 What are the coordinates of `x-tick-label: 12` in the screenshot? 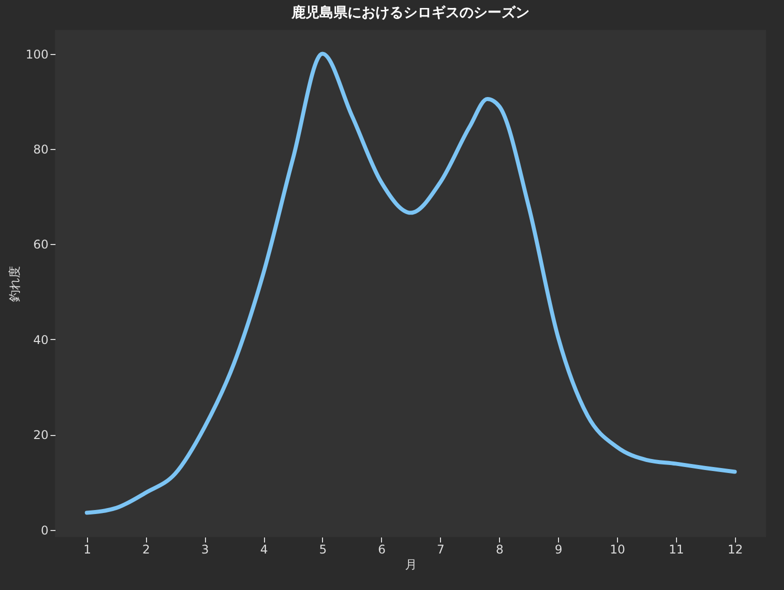 It's located at (735, 549).